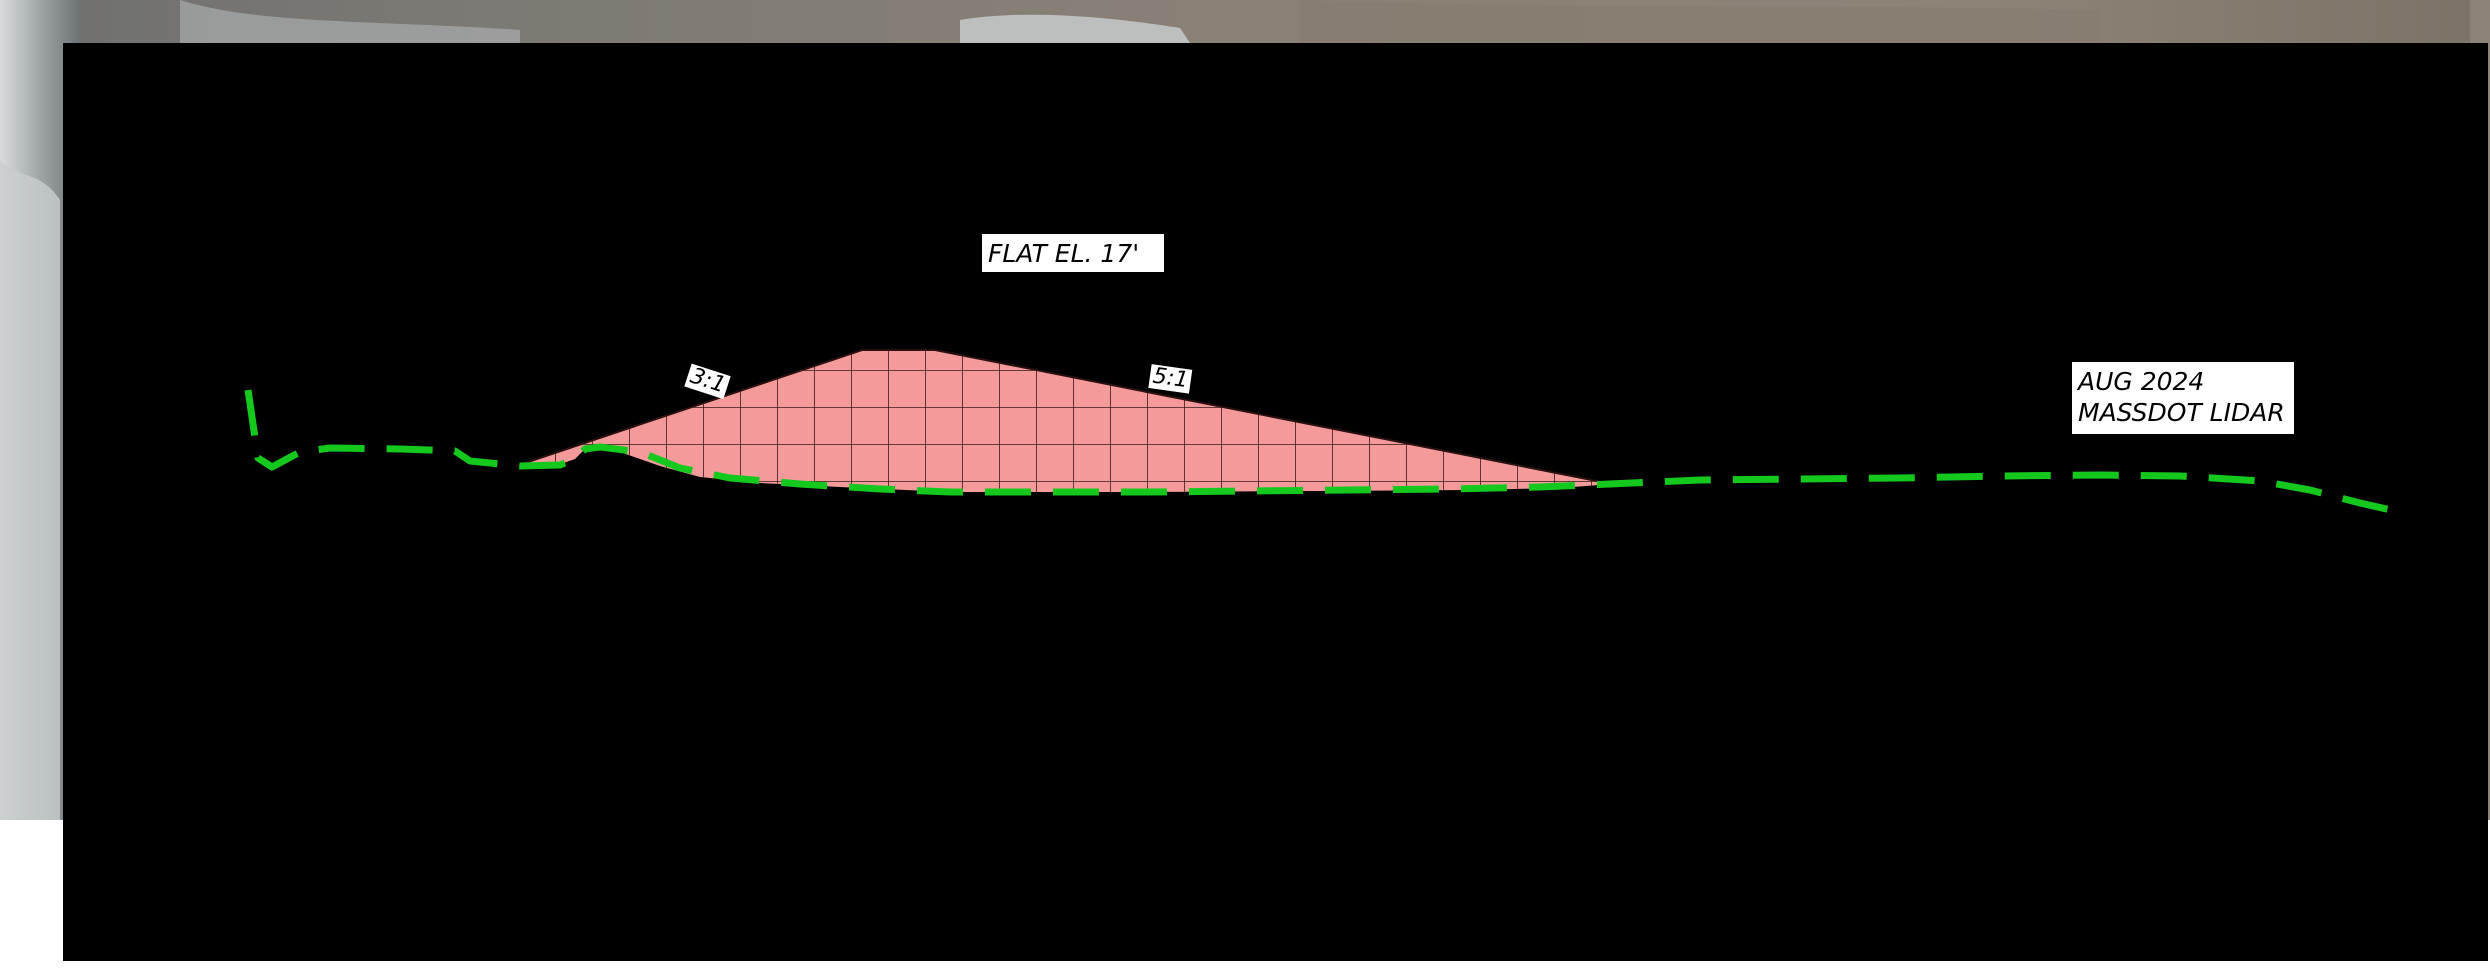 The image size is (2490, 968). I want to click on survey-date-text: AUG 2024, so click(2141, 381).